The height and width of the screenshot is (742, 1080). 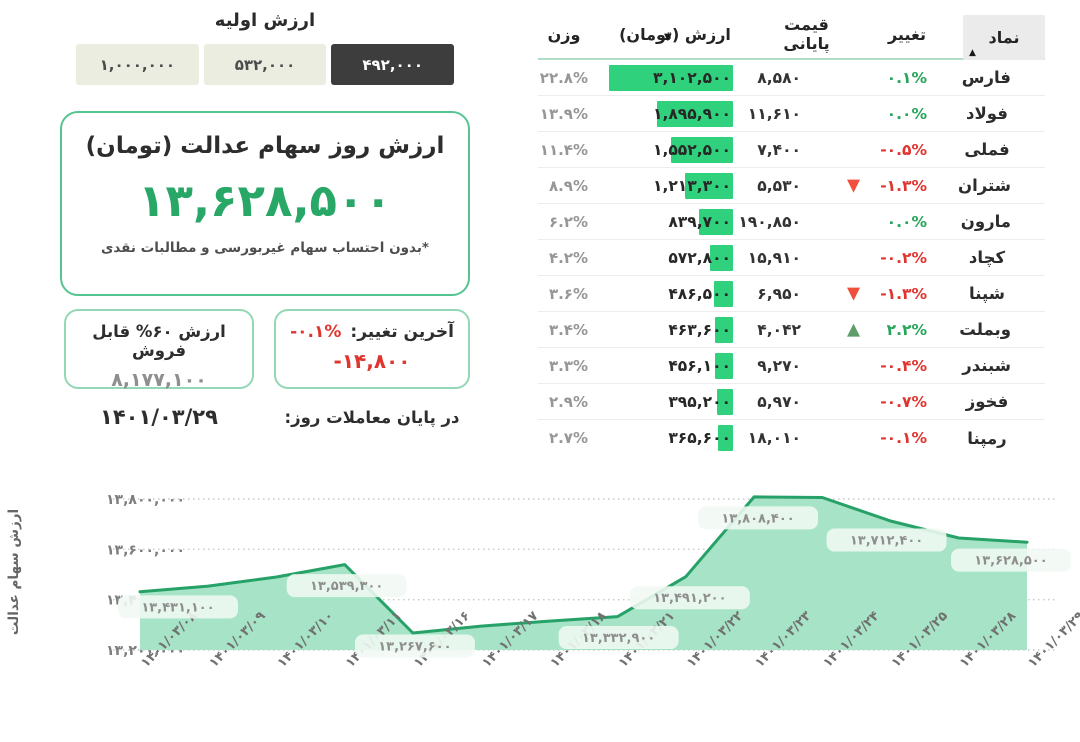 I want to click on symbol-cell: شتران, so click(x=984, y=185).